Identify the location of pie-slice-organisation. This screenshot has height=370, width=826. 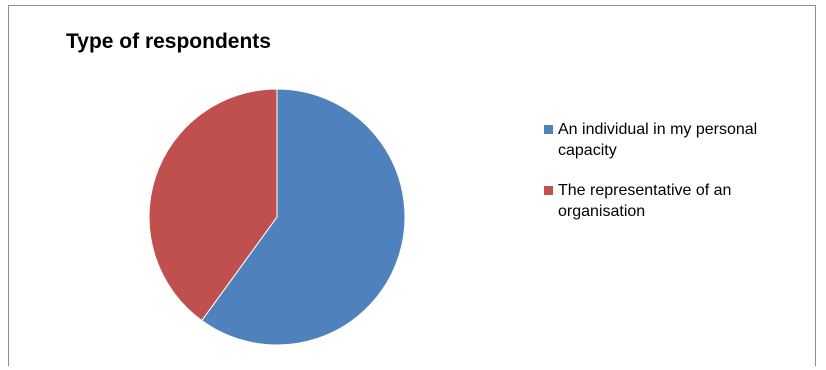
(213, 205).